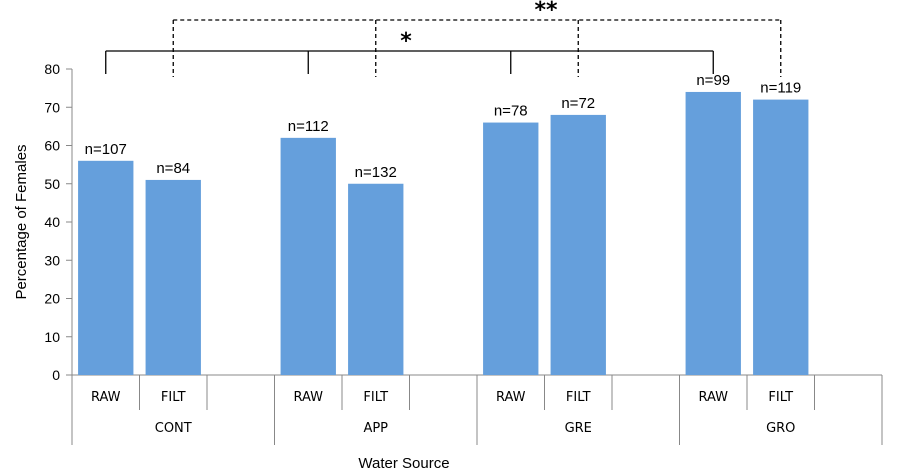 This screenshot has height=475, width=902. I want to click on significance-label: *, so click(406, 41).